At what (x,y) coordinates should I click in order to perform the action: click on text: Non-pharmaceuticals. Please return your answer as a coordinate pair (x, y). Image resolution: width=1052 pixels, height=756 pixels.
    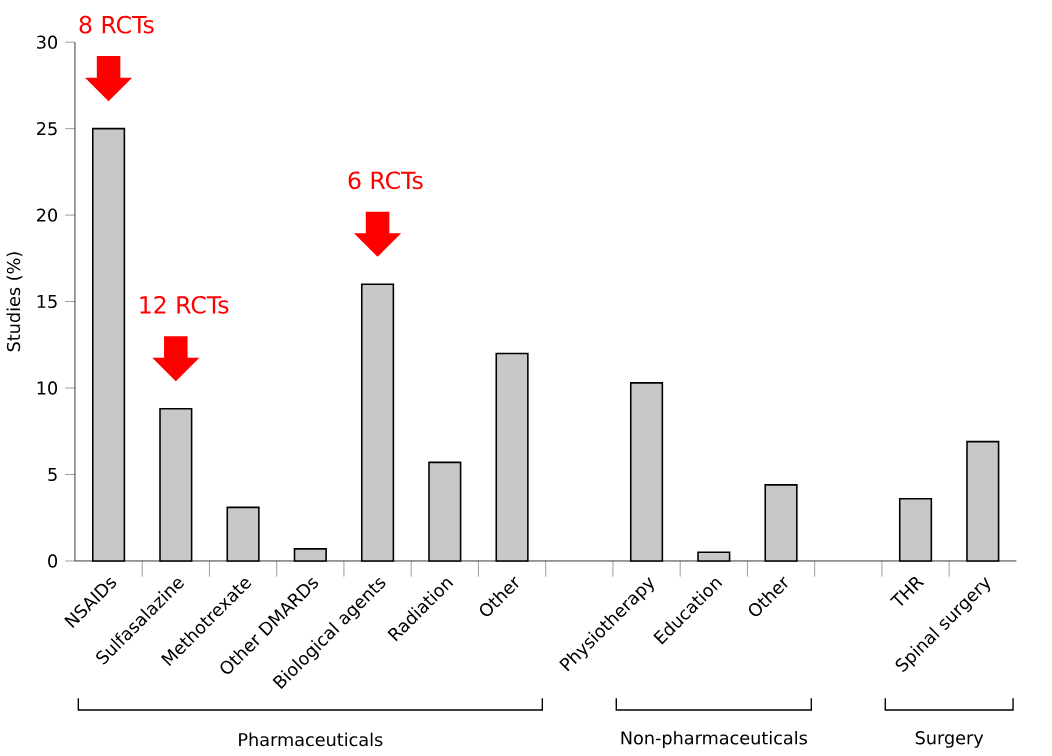
    Looking at the image, I should click on (714, 739).